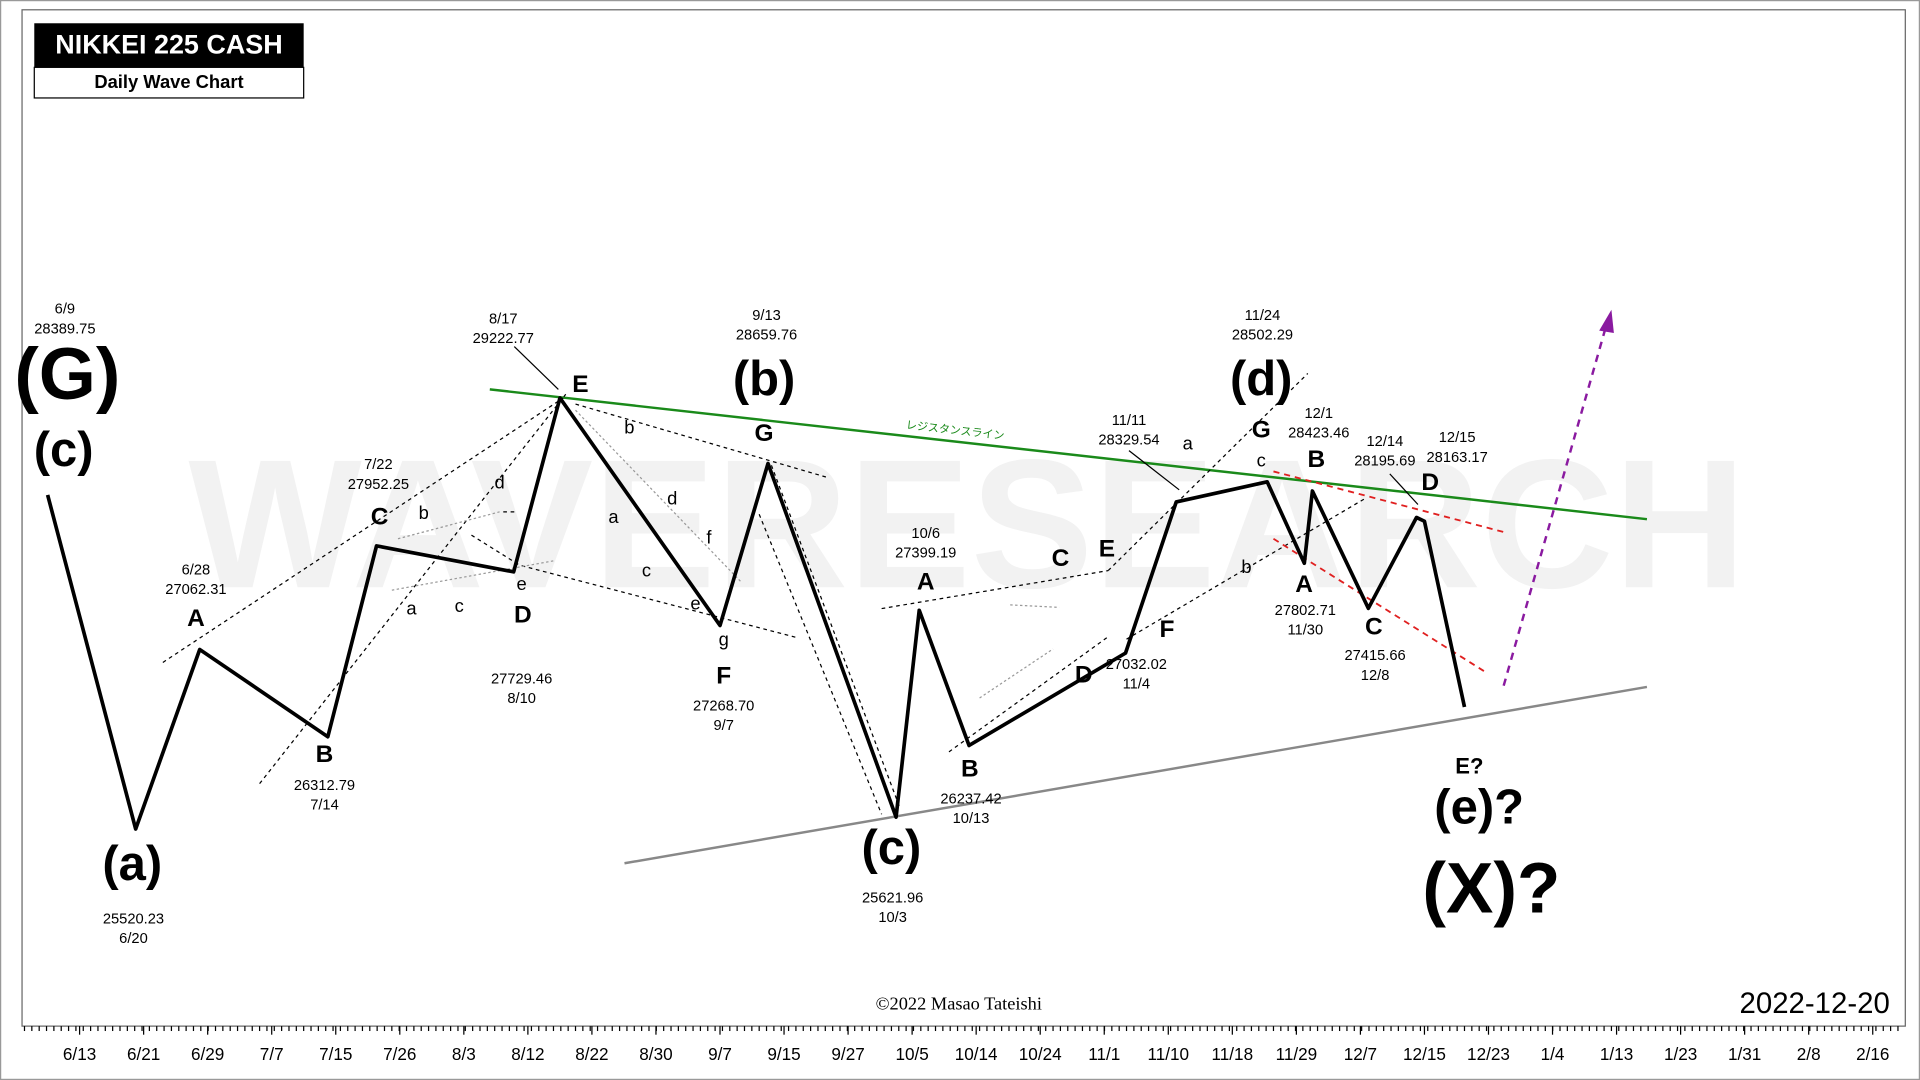  I want to click on pivot-price: 27399.19, so click(925, 553).